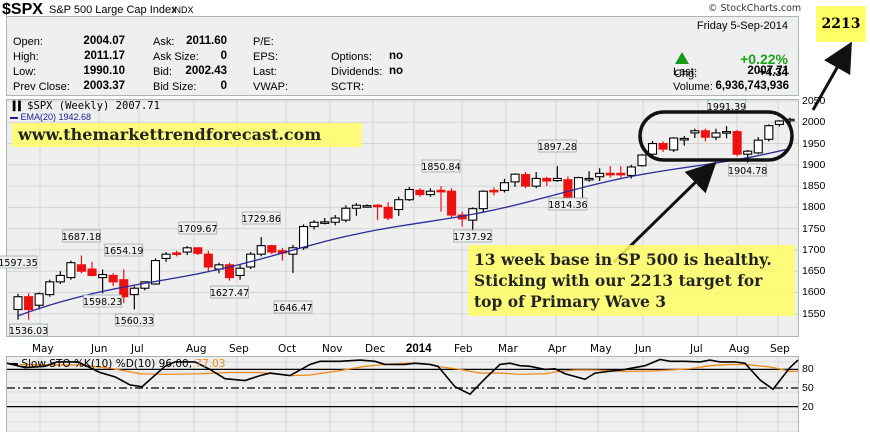 The image size is (870, 432). What do you see at coordinates (773, 73) in the screenshot?
I see `chg-value: +4.34` at bounding box center [773, 73].